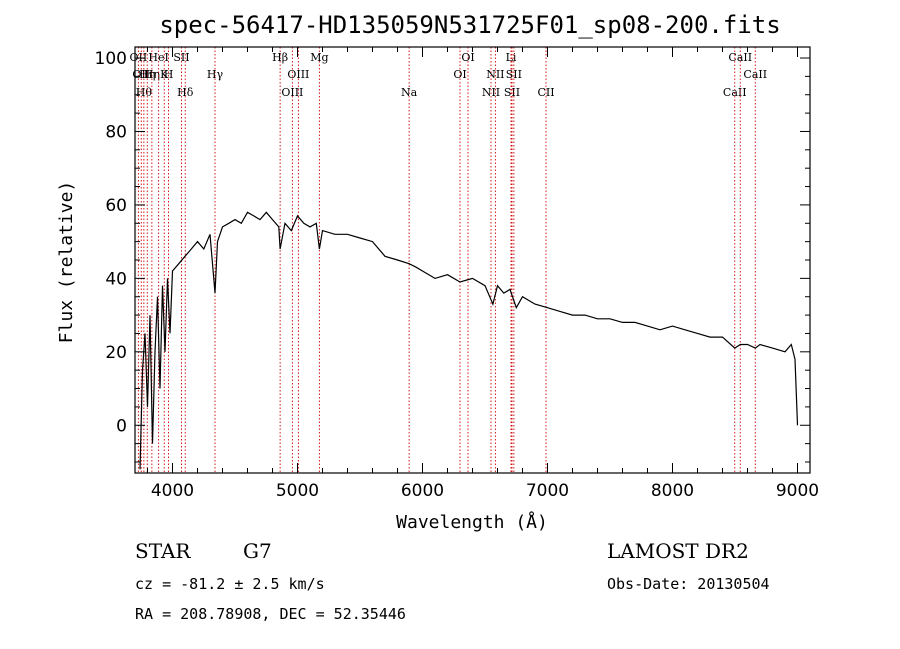 The width and height of the screenshot is (900, 649). What do you see at coordinates (230, 584) in the screenshot?
I see `redshift-text: cz = -81.2 ± 2.5 km/s` at bounding box center [230, 584].